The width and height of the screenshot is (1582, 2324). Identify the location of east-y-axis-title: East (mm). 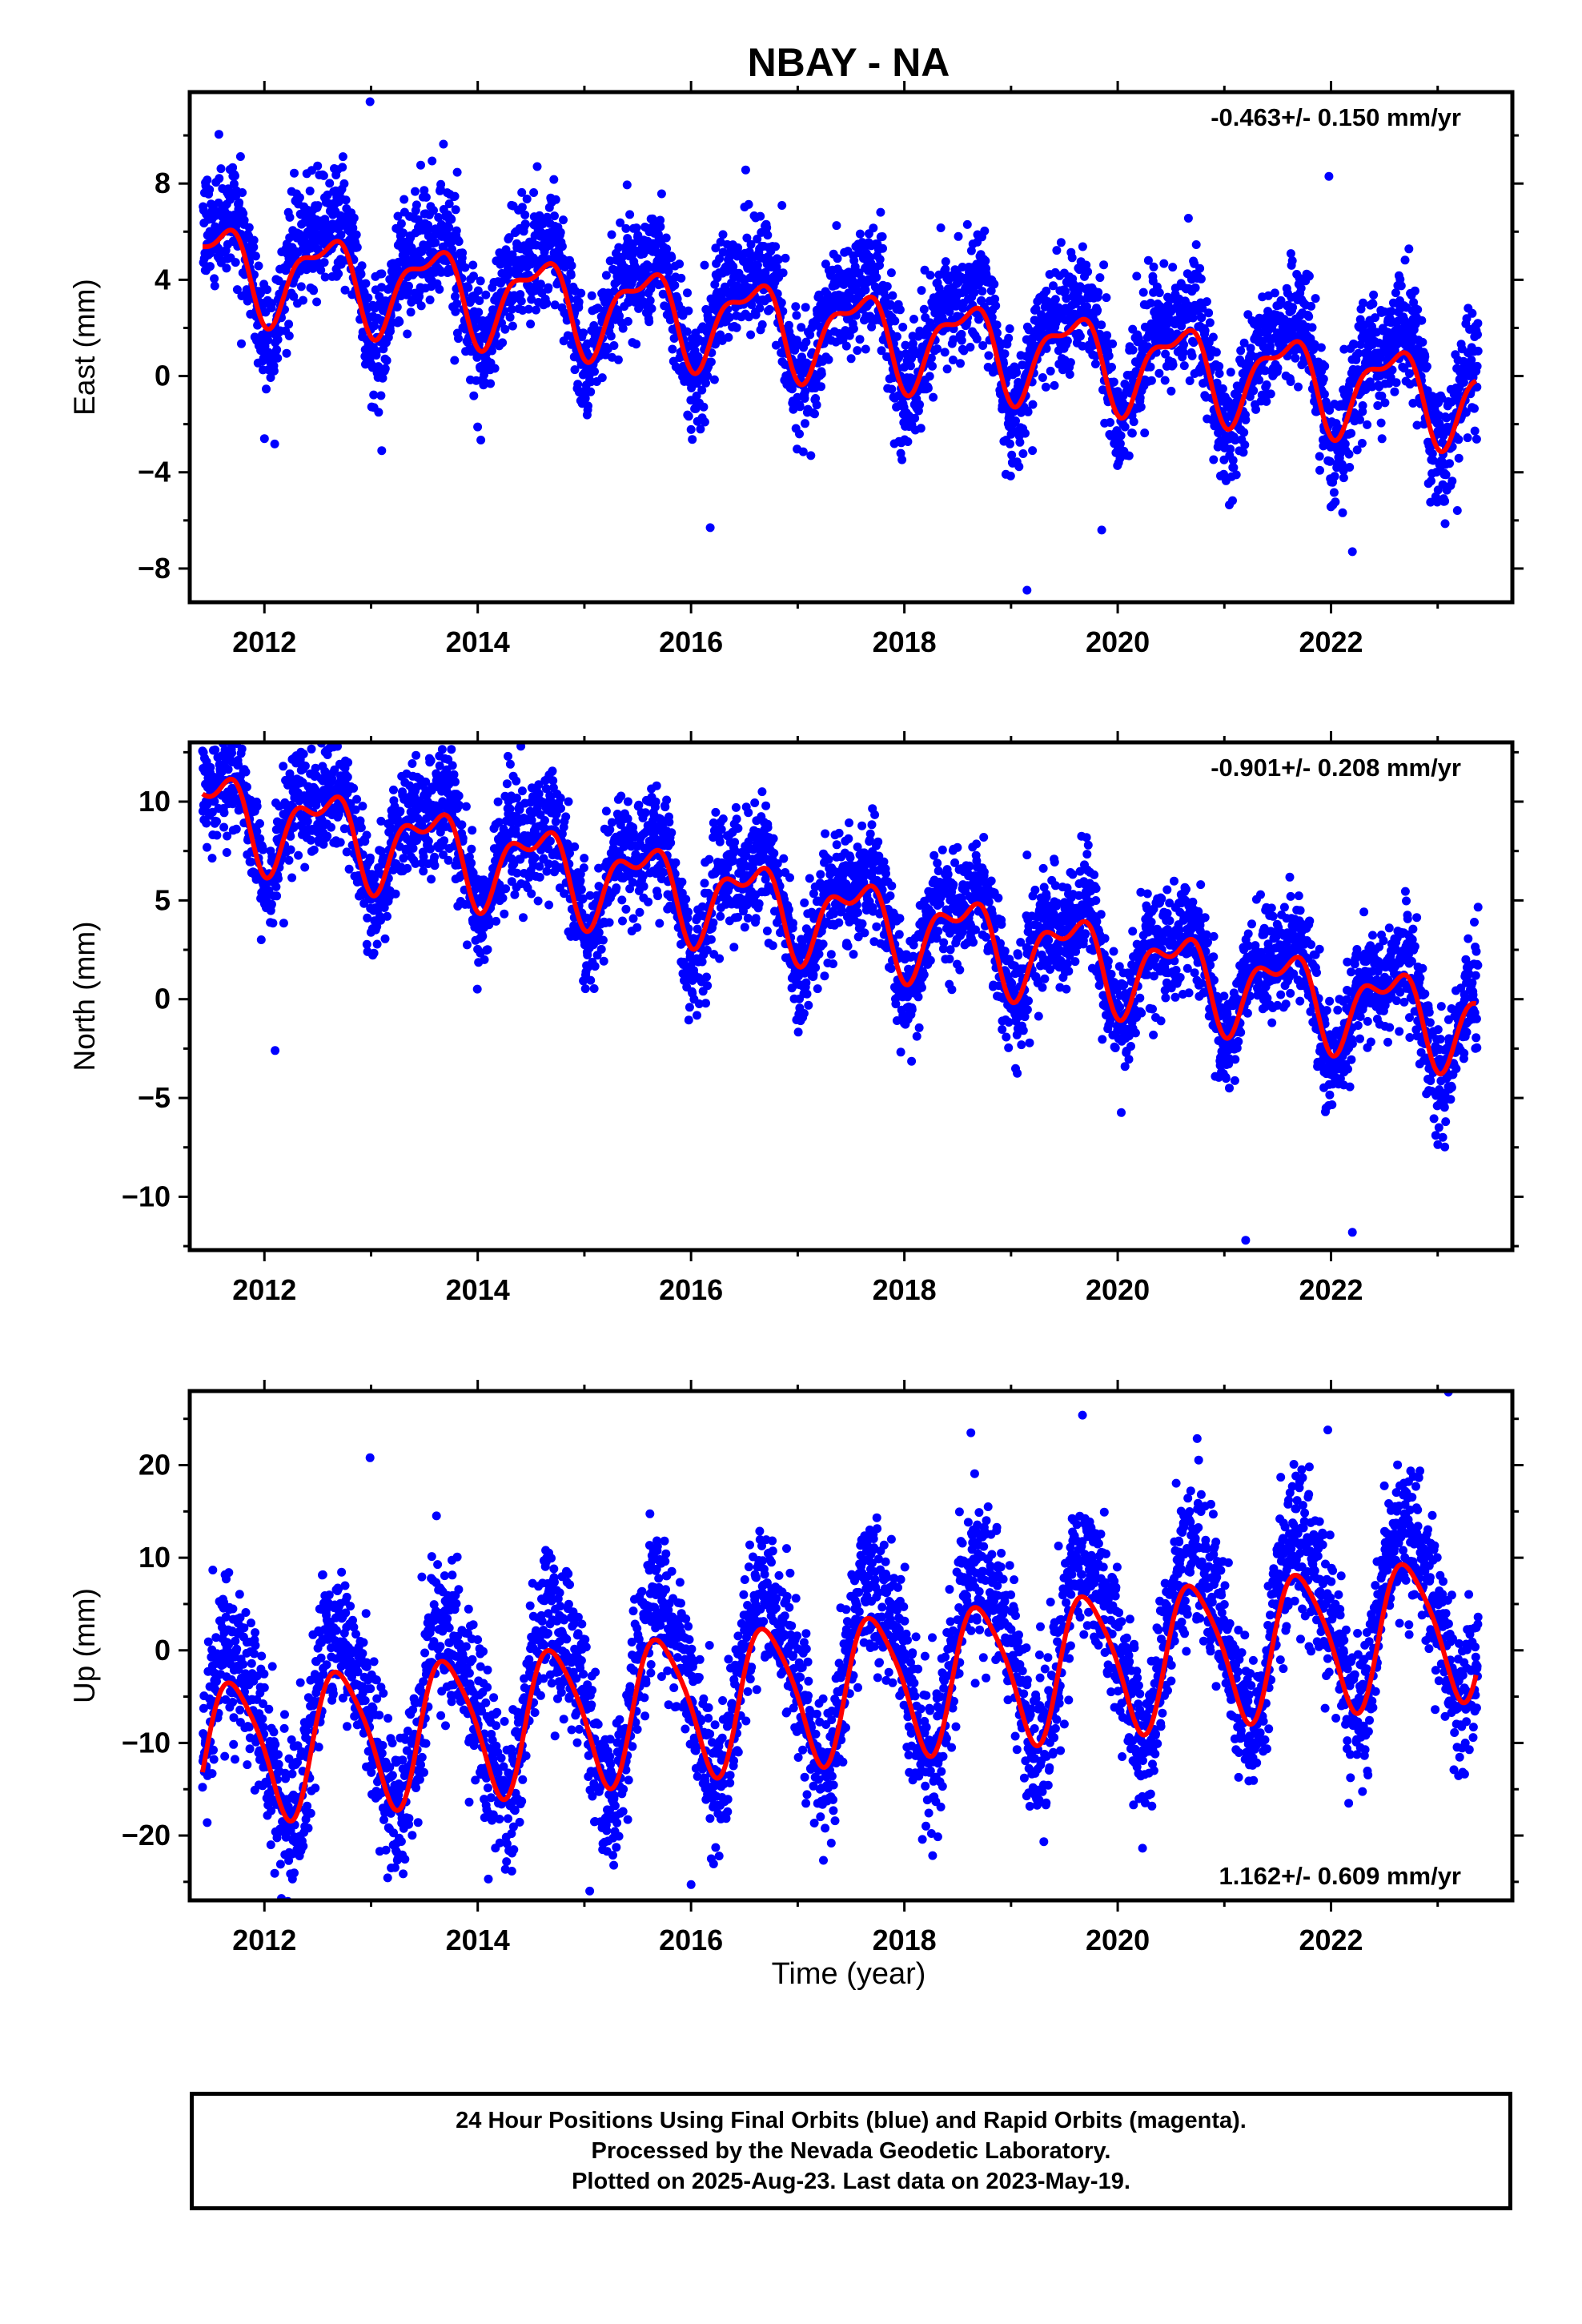
(84, 347).